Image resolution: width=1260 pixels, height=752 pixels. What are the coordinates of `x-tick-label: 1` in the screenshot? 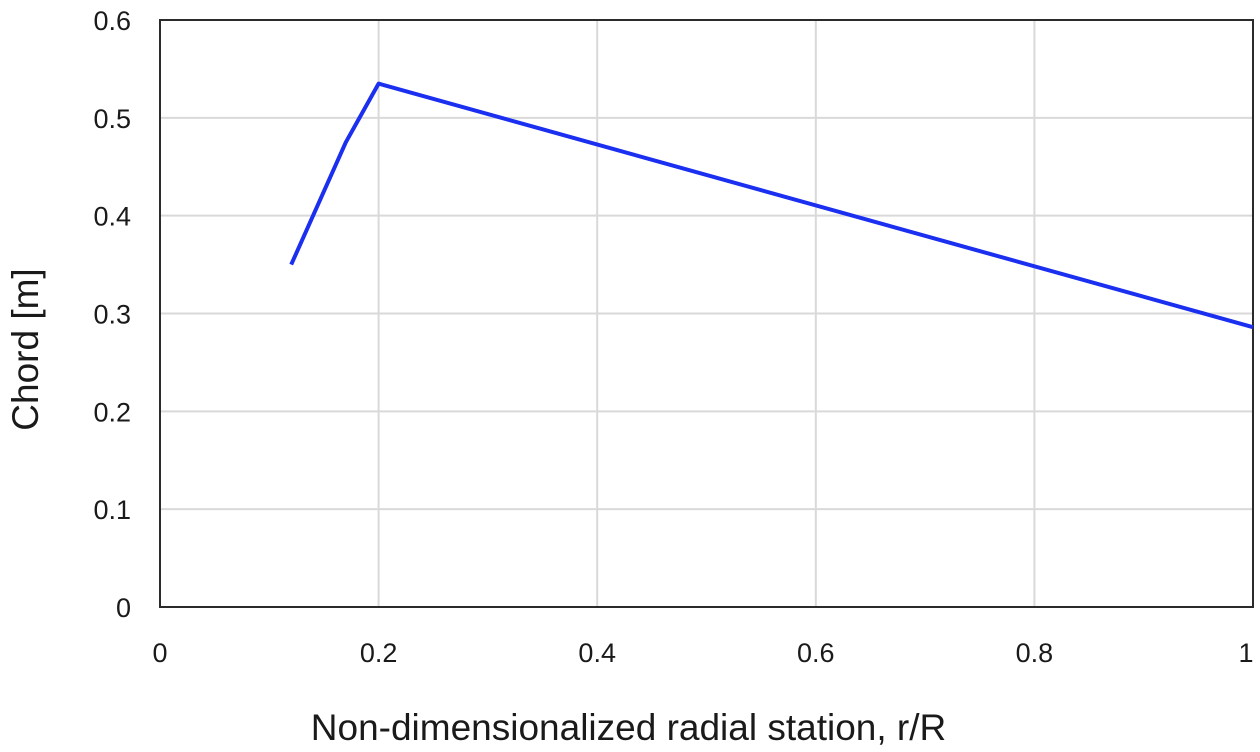 It's located at (1245, 653).